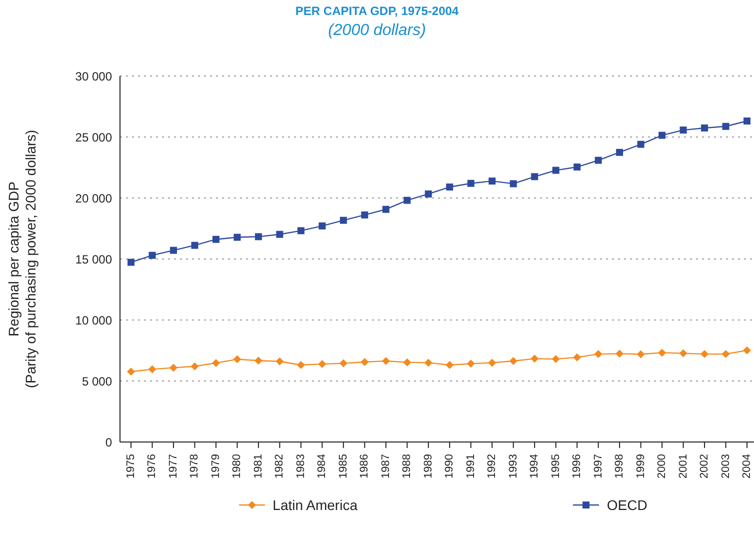 This screenshot has width=754, height=544. I want to click on y-tick-label: 10 000, so click(93, 320).